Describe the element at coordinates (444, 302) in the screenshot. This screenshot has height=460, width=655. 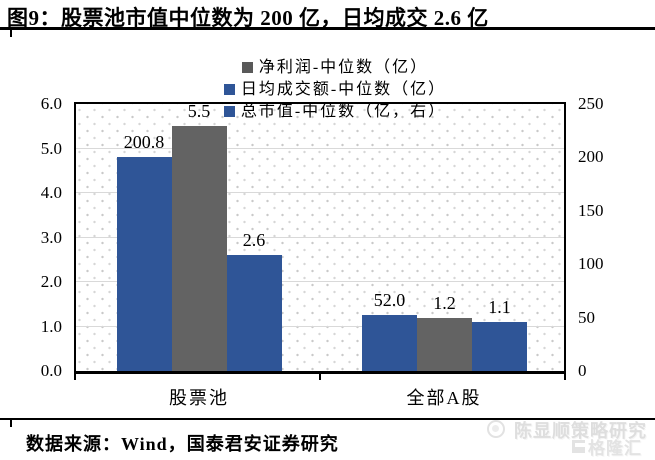
I see `bar-value-label: 1.2` at that location.